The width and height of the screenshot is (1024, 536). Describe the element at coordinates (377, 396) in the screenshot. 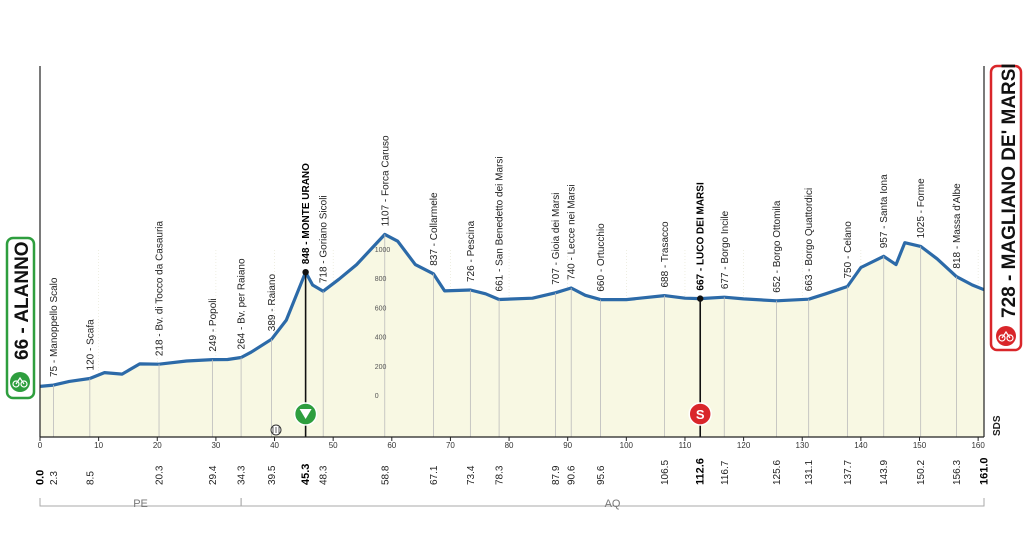

I see `altitude-tick: 0` at that location.